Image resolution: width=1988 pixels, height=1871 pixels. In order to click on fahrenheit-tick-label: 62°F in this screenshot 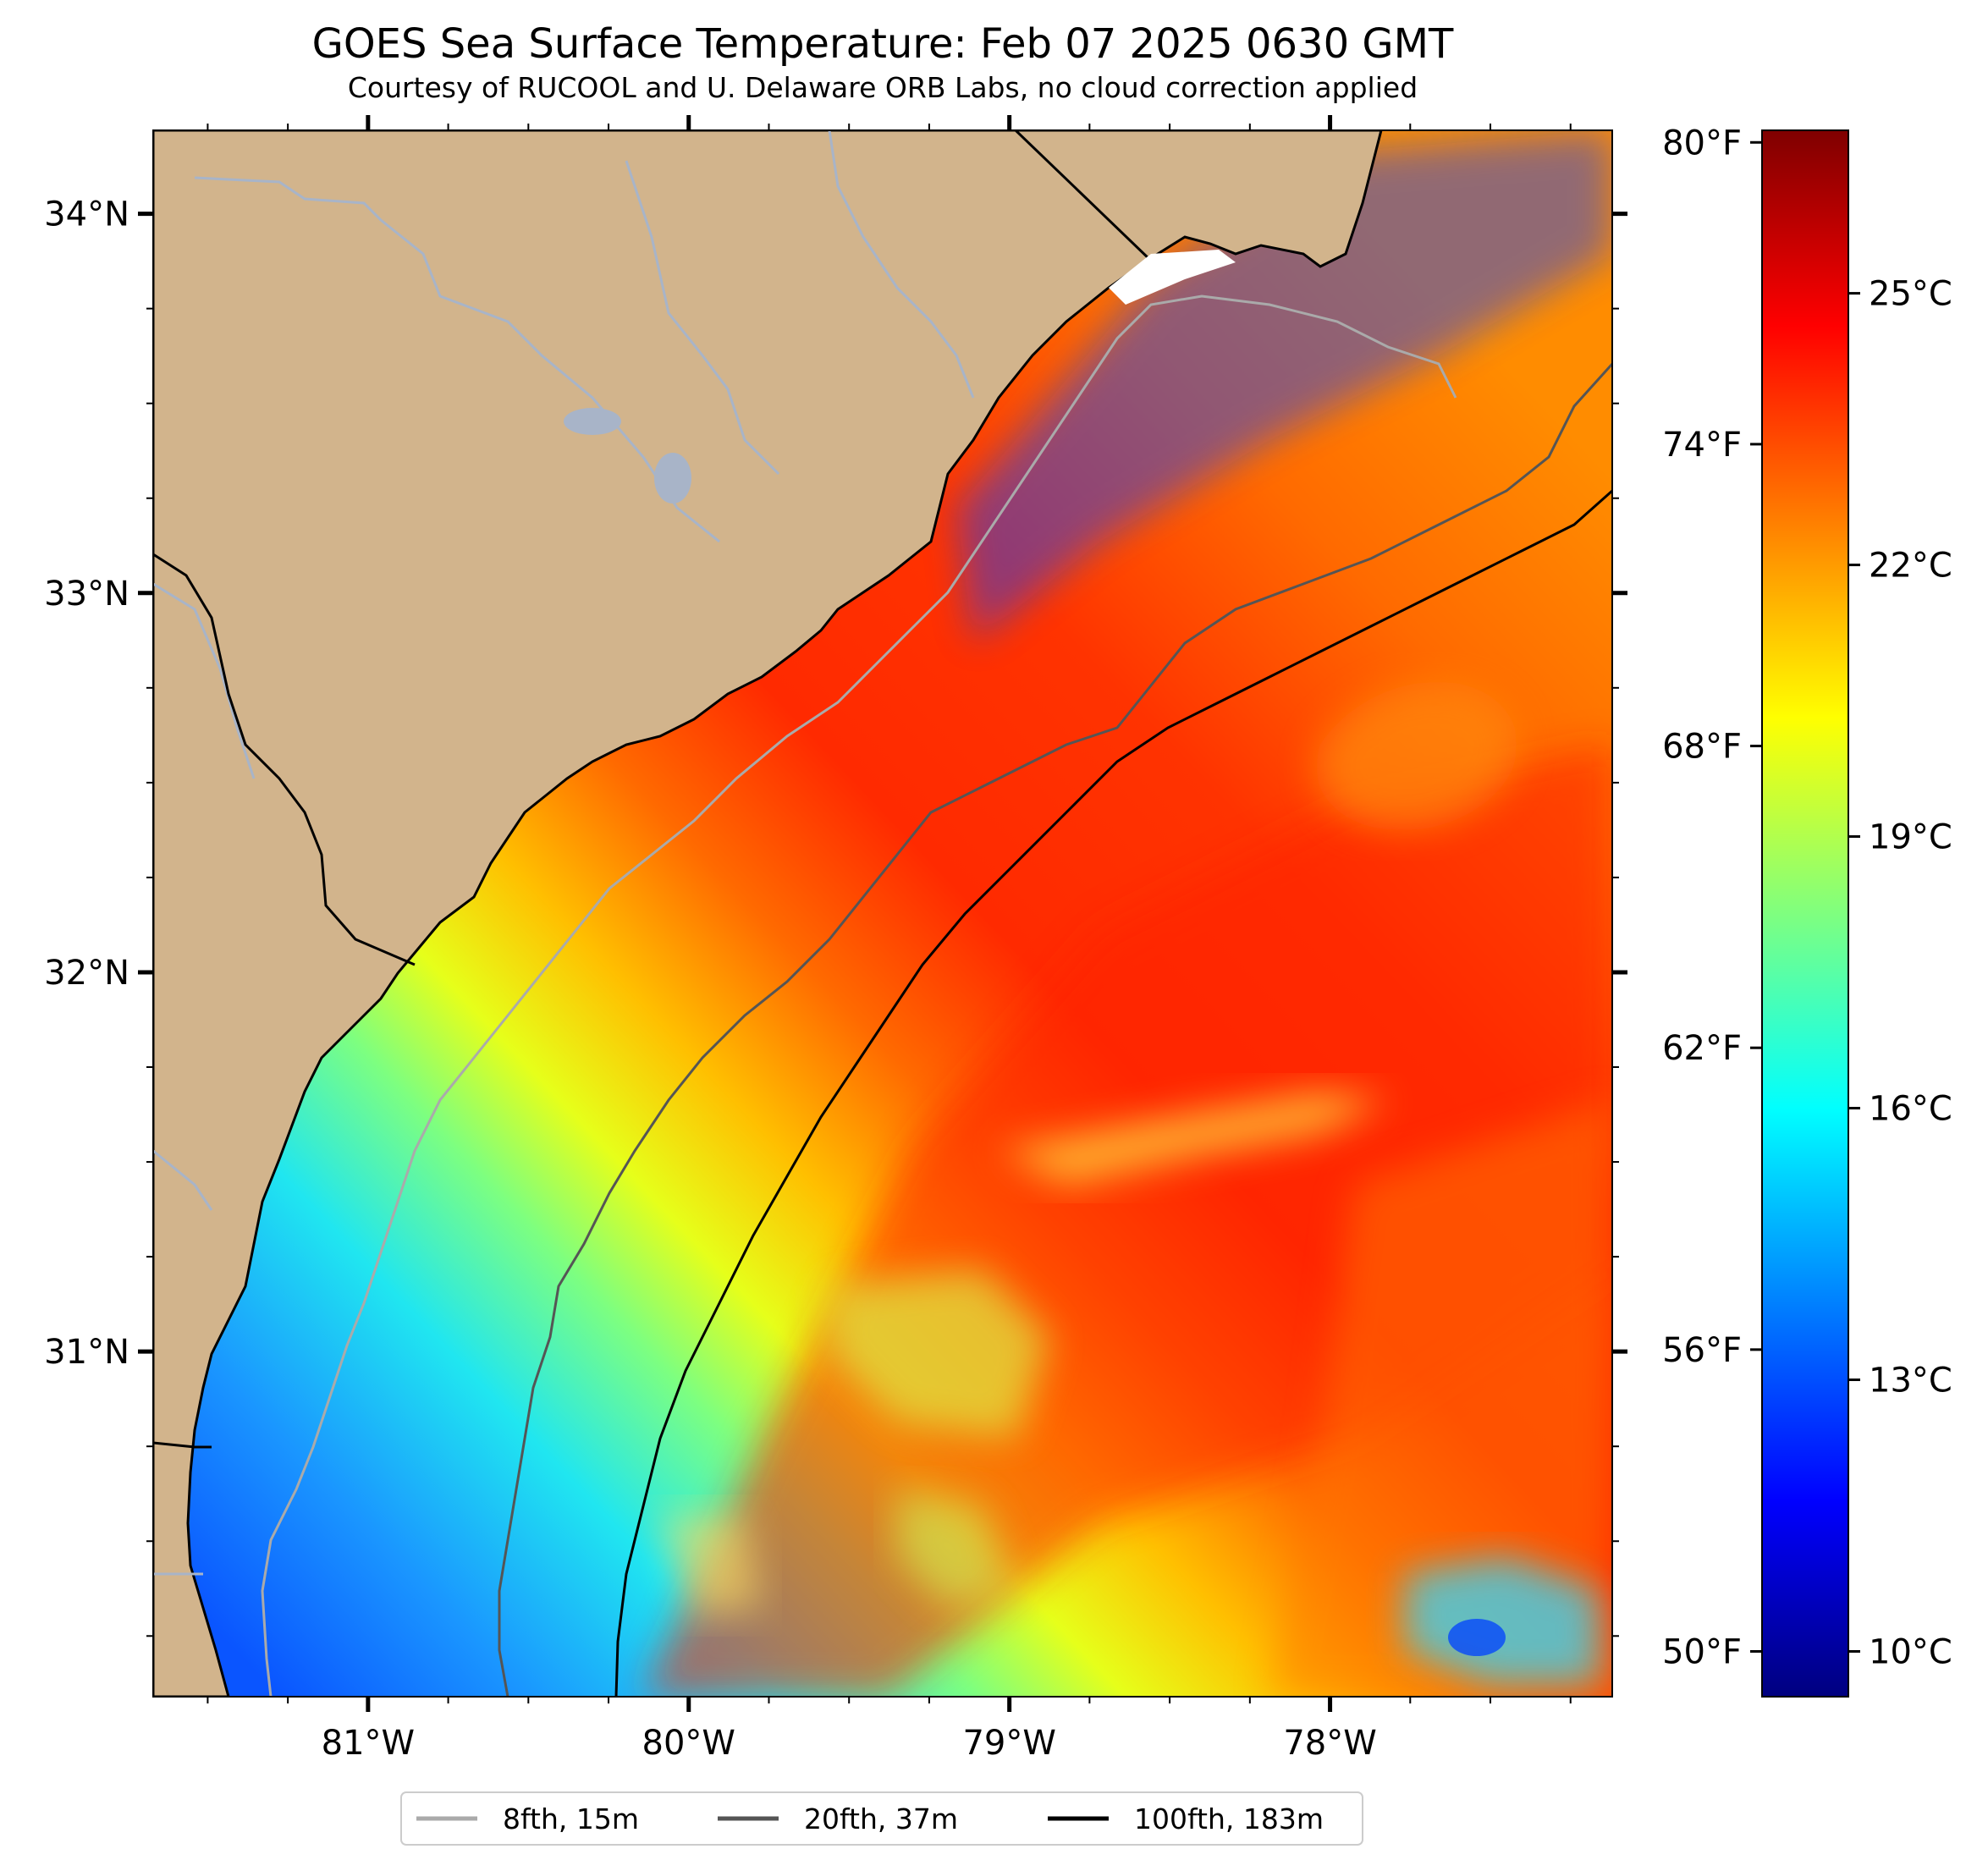, I will do `click(1702, 1048)`.